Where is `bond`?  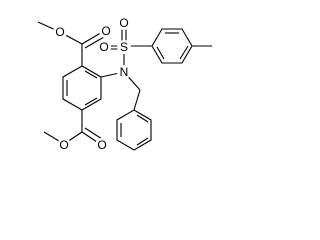
bond is located at coordinates (137, 100).